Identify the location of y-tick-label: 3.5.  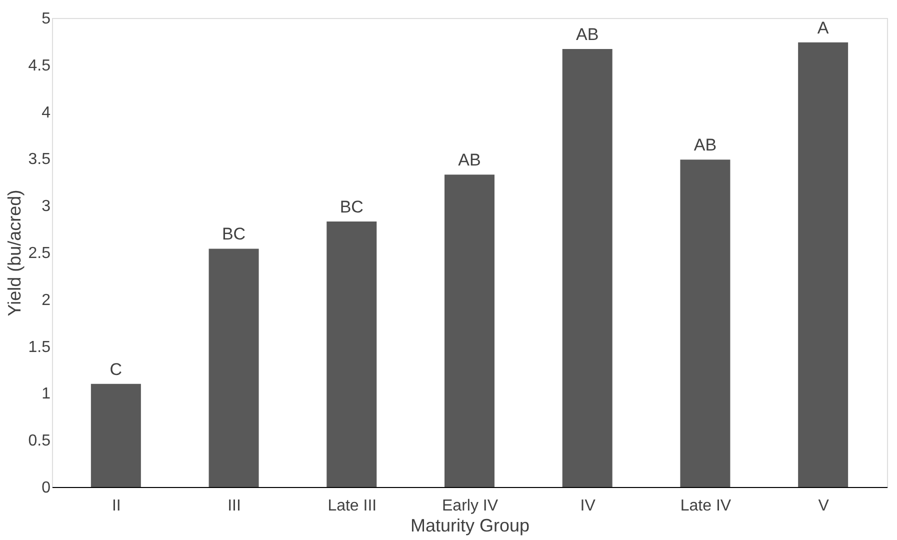
(39, 159).